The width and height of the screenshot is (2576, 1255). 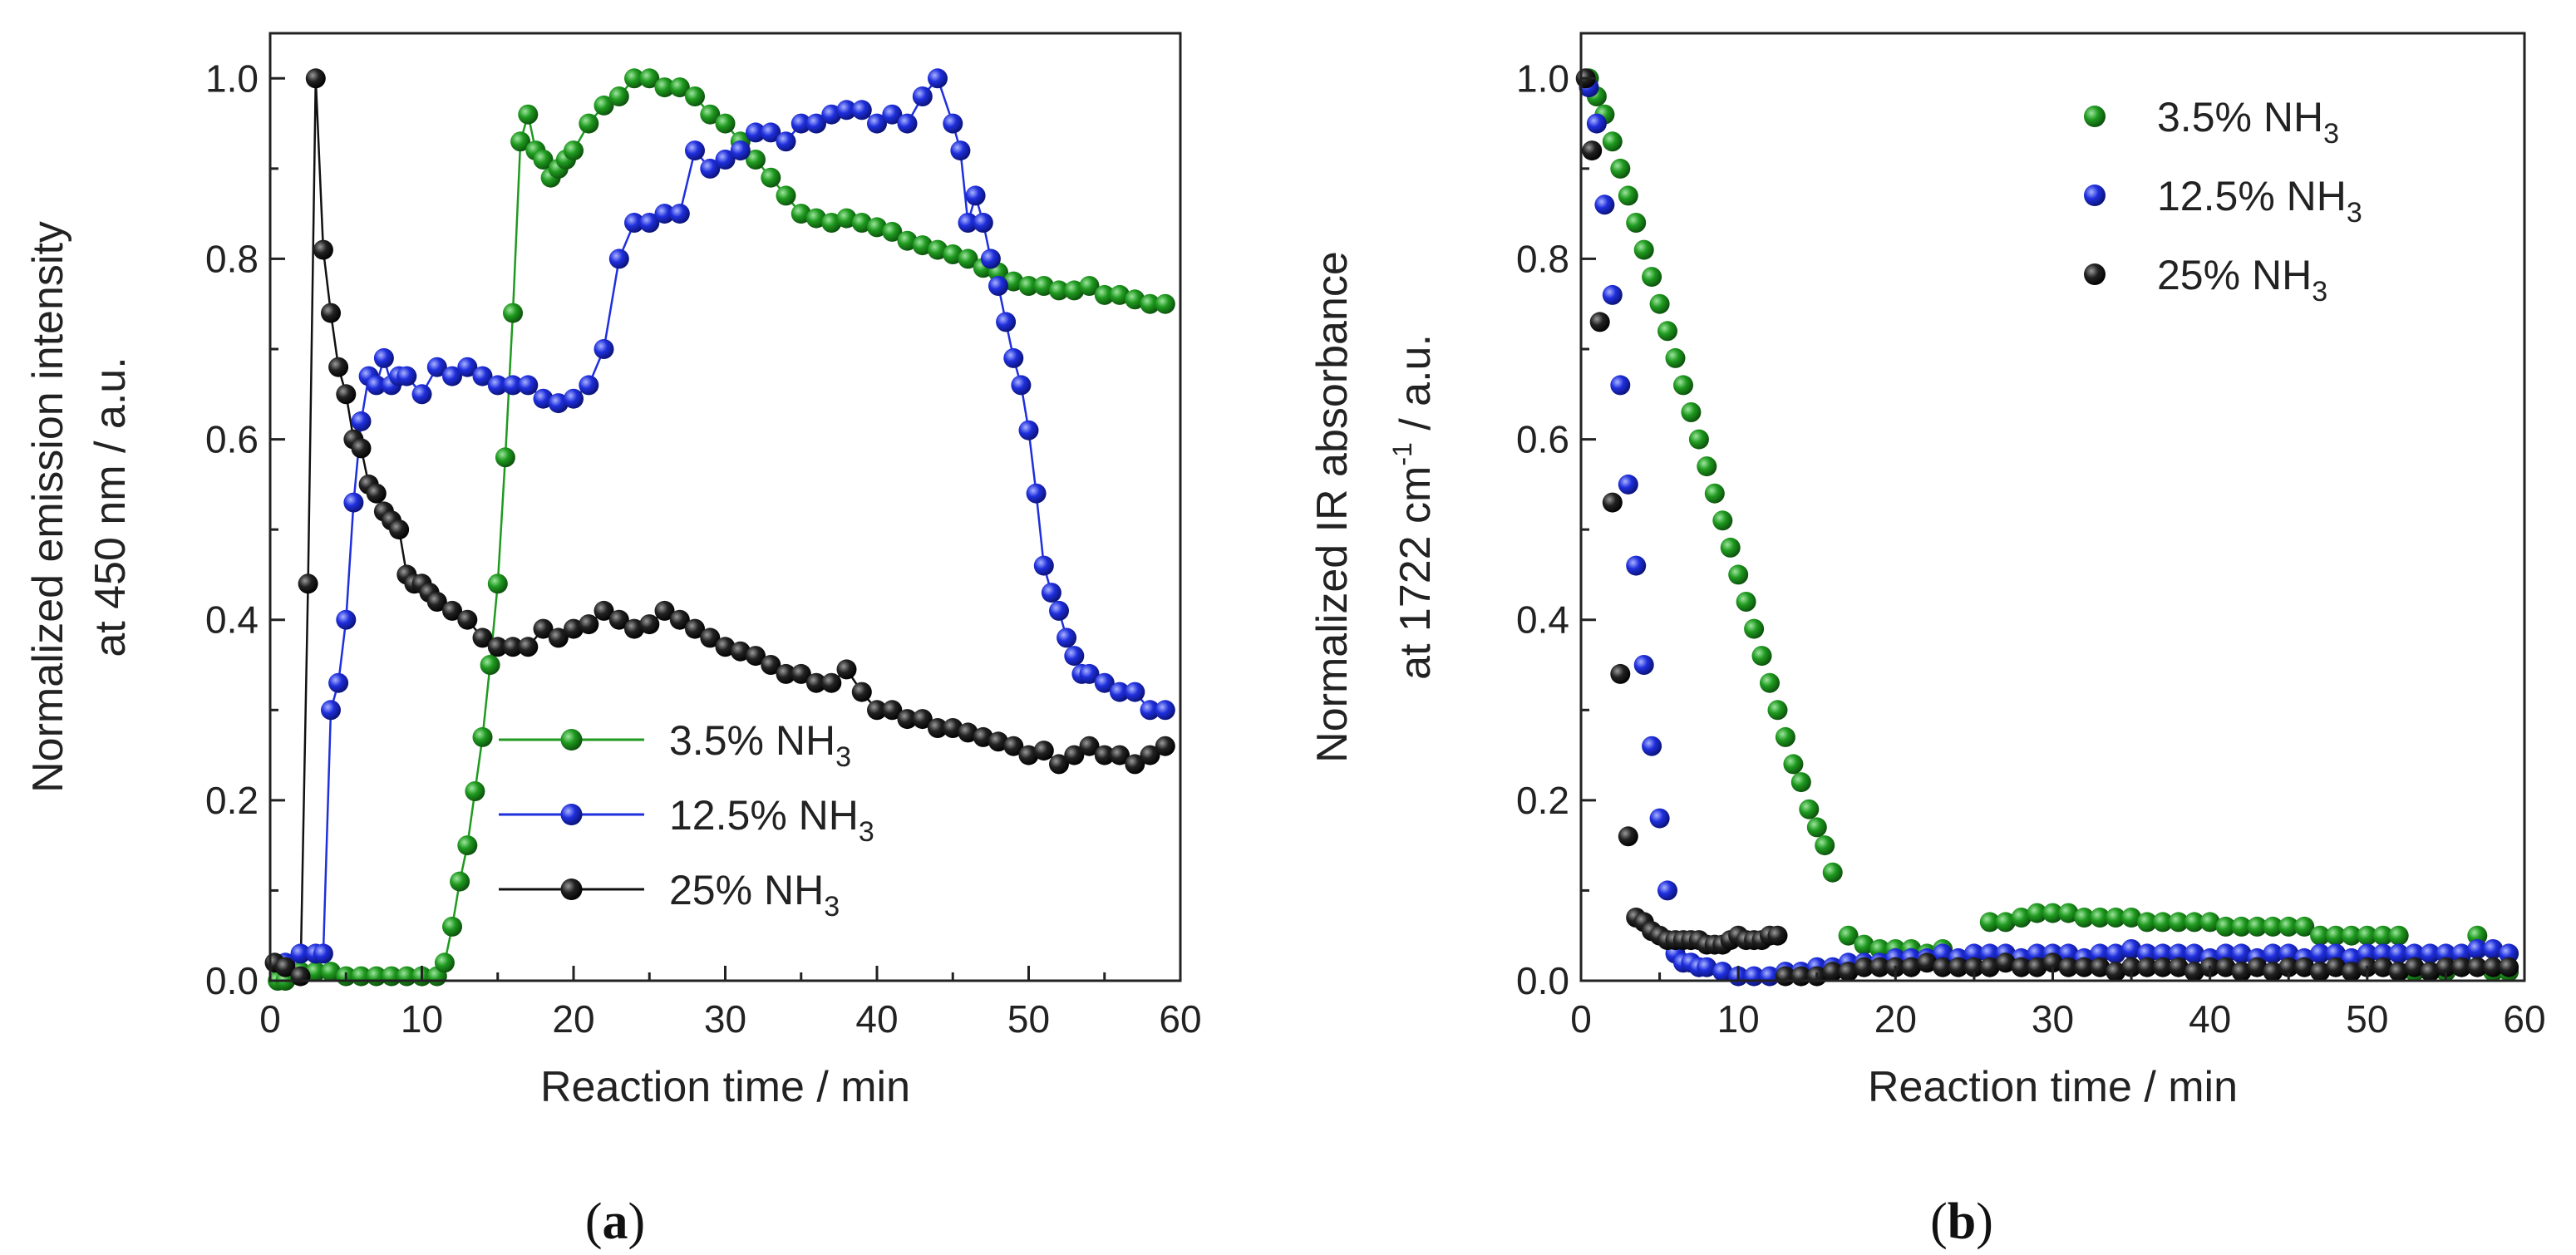 What do you see at coordinates (2053, 1019) in the screenshot?
I see `x-tick-label: 30` at bounding box center [2053, 1019].